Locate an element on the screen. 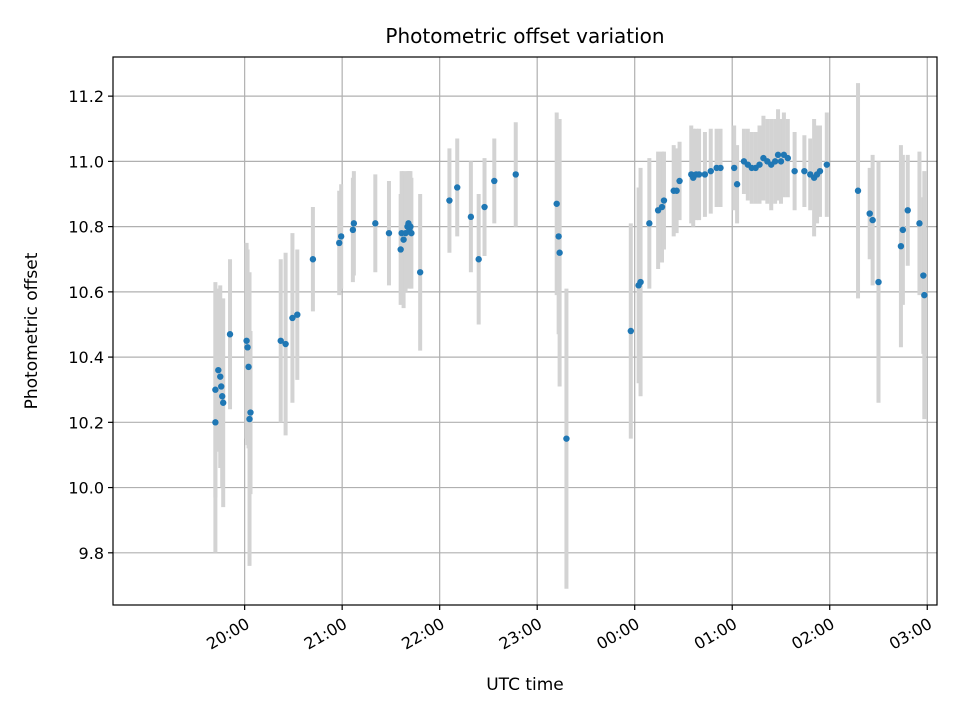 Image resolution: width=960 pixels, height=720 pixels. x-axis-title: UTC time is located at coordinates (525, 685).